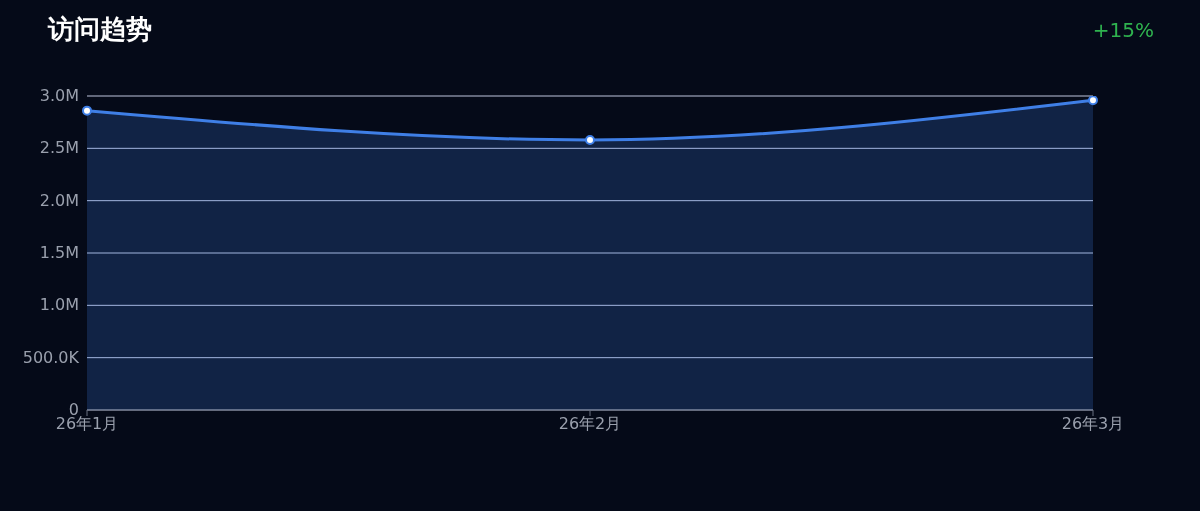 This screenshot has height=511, width=1200. I want to click on x-tick-label: 26年1月, so click(87, 424).